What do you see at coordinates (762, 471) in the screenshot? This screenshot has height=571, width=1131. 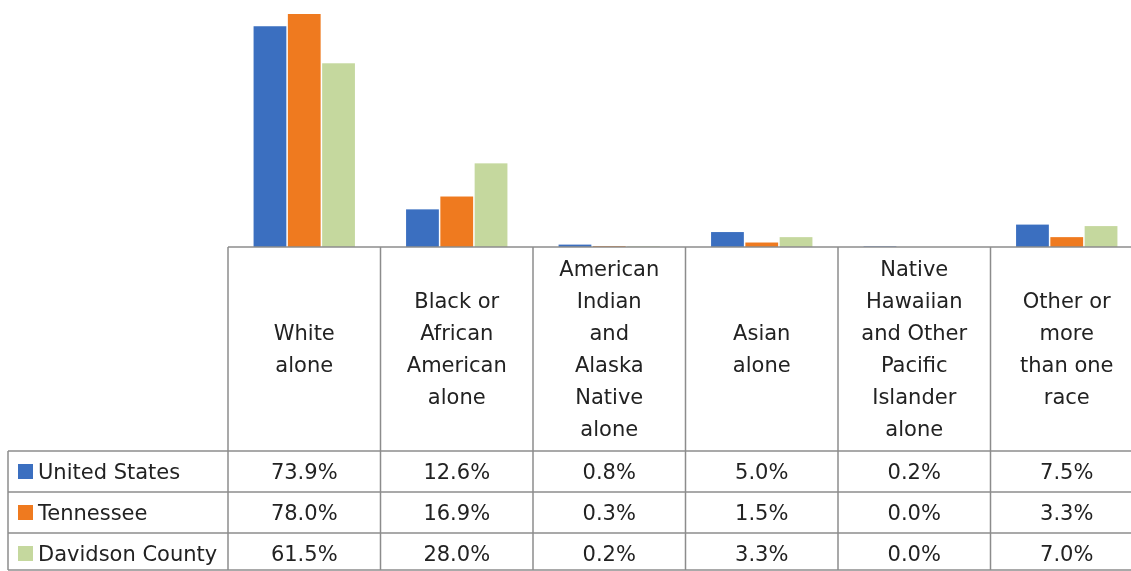 I see `data-label: 5.0%` at bounding box center [762, 471].